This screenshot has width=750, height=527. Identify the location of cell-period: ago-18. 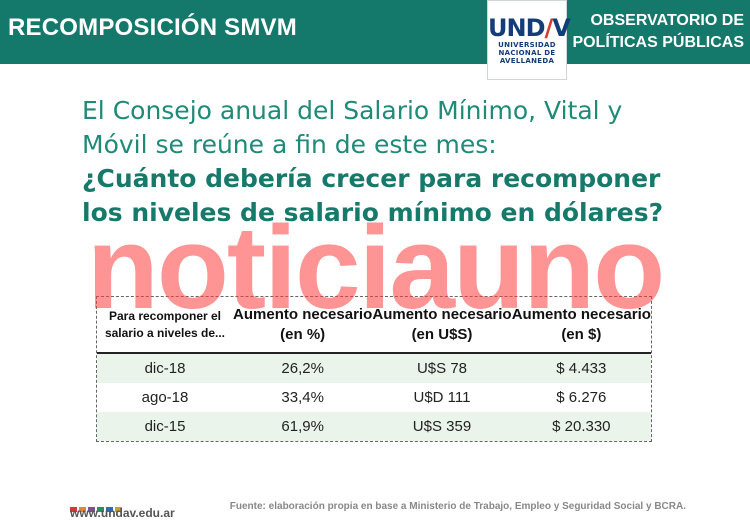
(165, 397).